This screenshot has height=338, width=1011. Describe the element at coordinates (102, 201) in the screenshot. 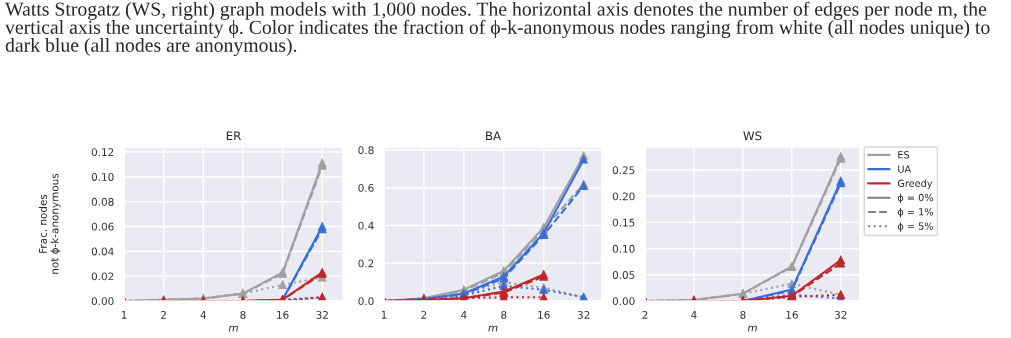

I see `y-tick-label: 0.08` at that location.